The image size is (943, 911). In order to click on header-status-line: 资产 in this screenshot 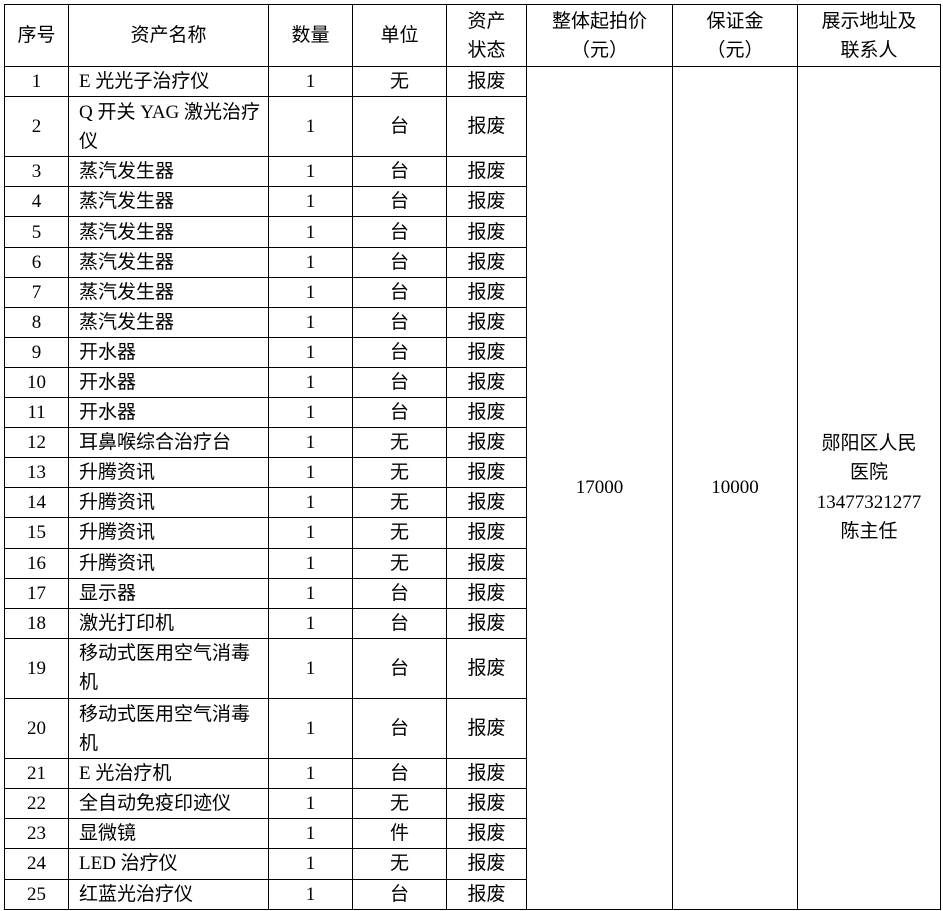, I will do `click(486, 21)`.